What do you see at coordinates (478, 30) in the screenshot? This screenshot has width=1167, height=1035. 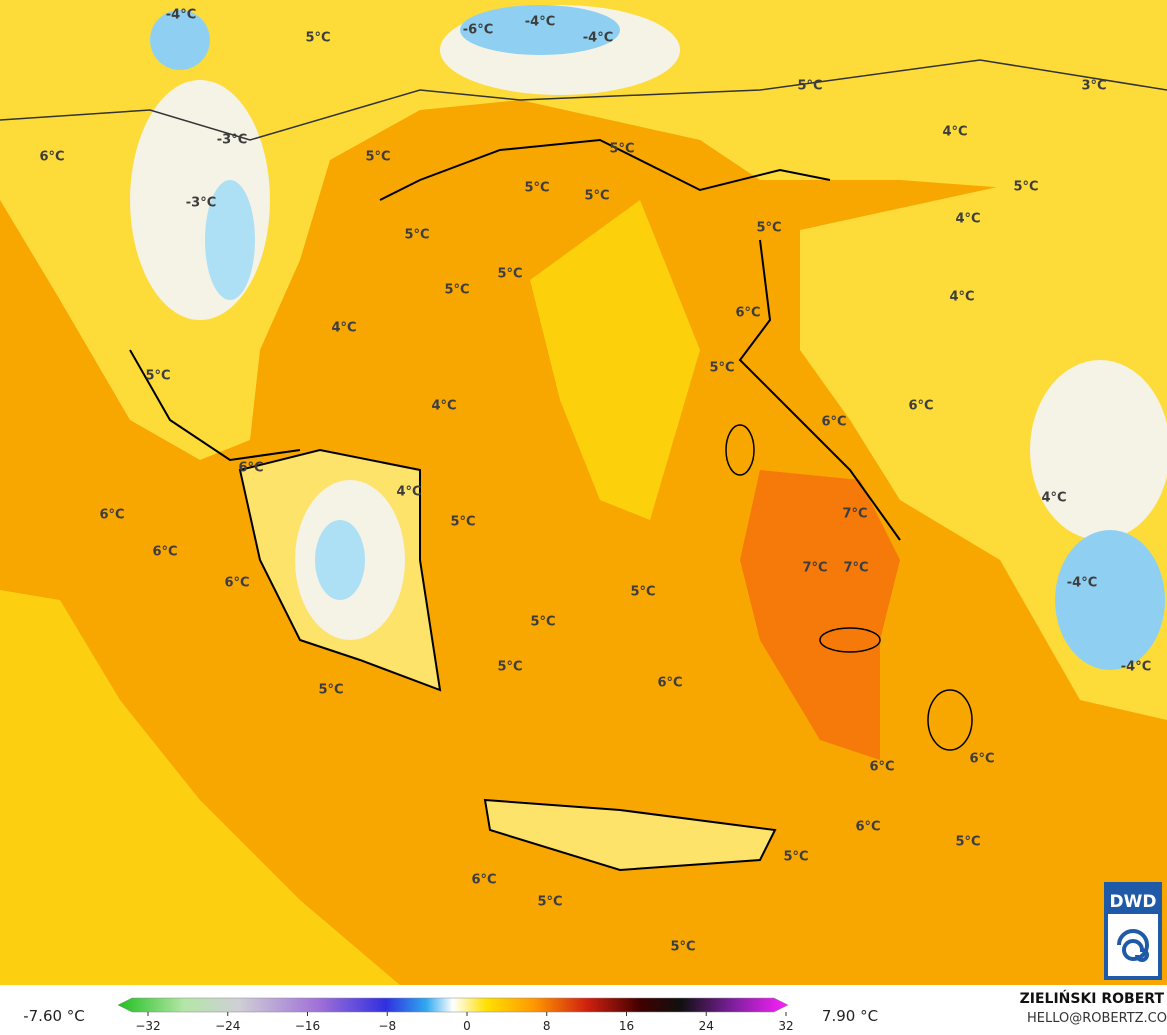 I see `temperature-label: -6°C` at bounding box center [478, 30].